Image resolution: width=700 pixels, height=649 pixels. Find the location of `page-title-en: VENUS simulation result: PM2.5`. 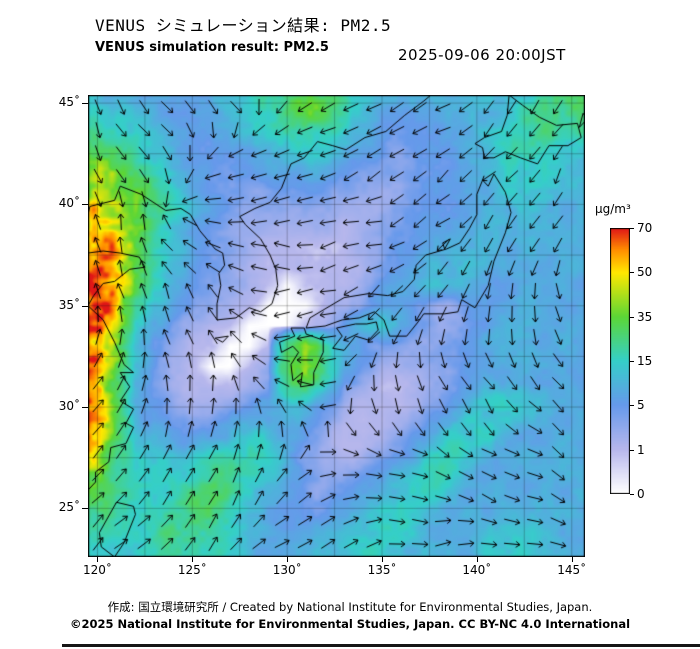

page-title-en: VENUS simulation result: PM2.5 is located at coordinates (212, 47).